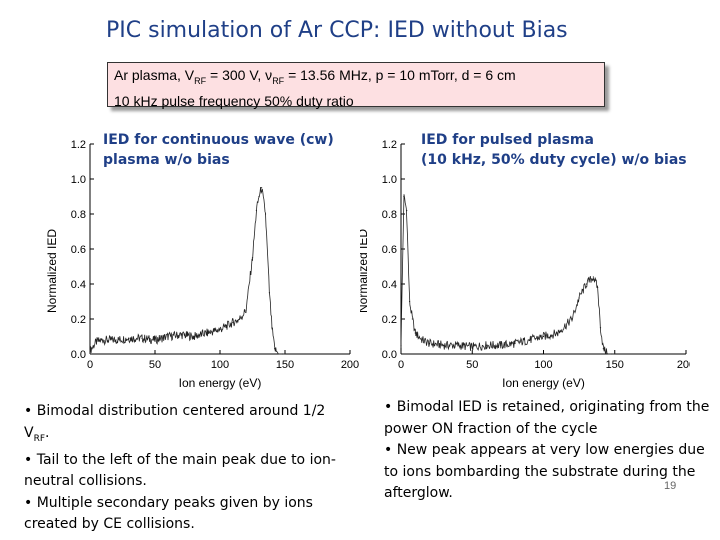 The width and height of the screenshot is (720, 540). Describe the element at coordinates (507, 140) in the screenshot. I see `caption-line: IED for pulsed plasma` at that location.